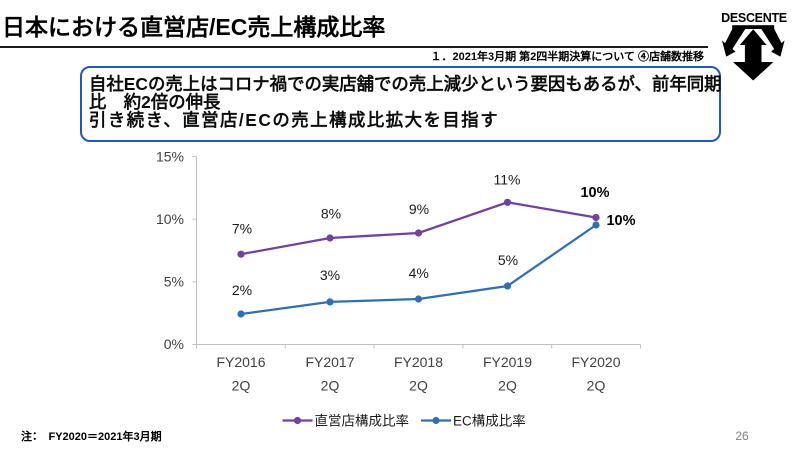 The width and height of the screenshot is (800, 449). Describe the element at coordinates (240, 362) in the screenshot. I see `svg-text: FY2016` at that location.